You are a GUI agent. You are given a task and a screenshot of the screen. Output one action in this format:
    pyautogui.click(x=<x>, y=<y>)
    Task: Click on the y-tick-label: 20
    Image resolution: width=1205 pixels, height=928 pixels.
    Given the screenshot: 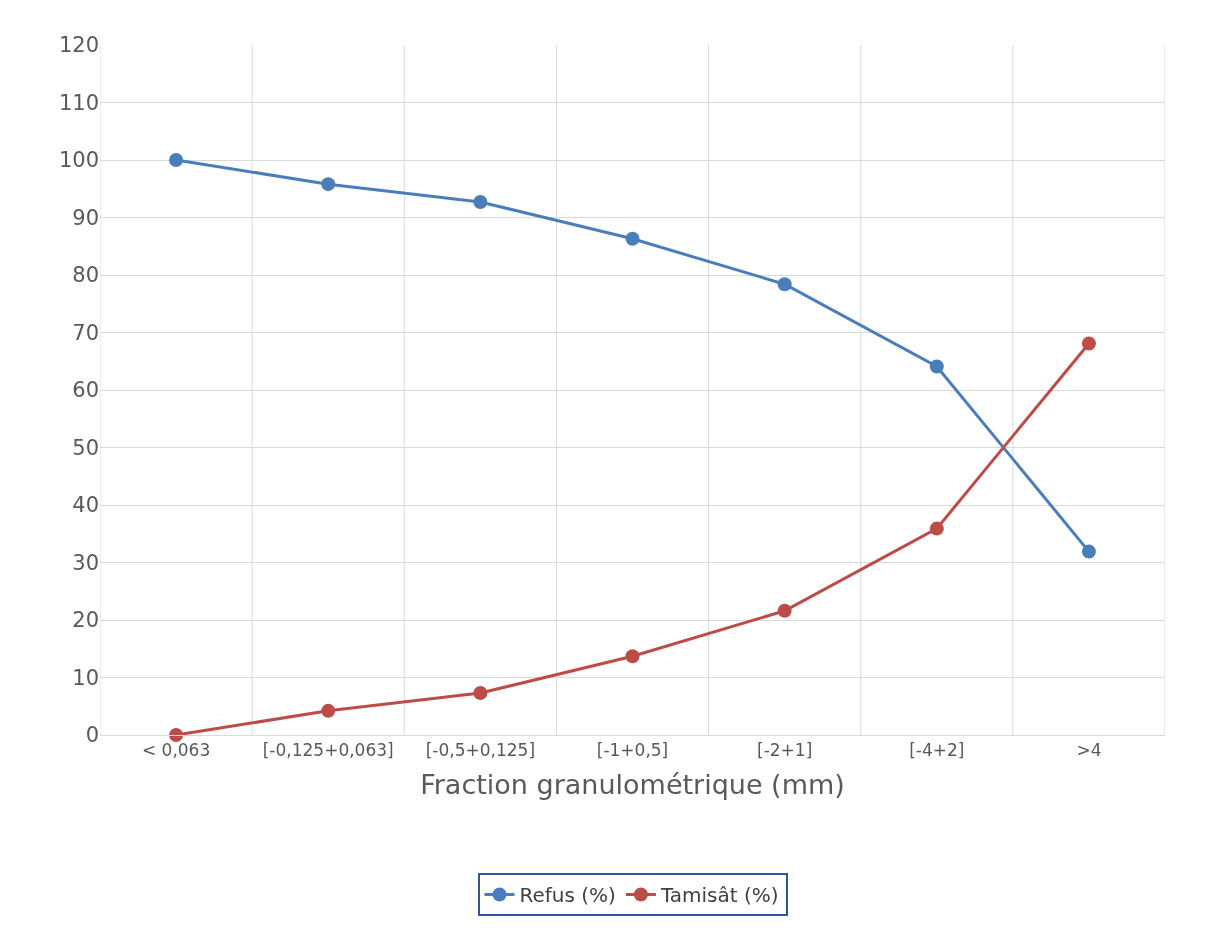 What is the action you would take?
    pyautogui.click(x=85, y=620)
    